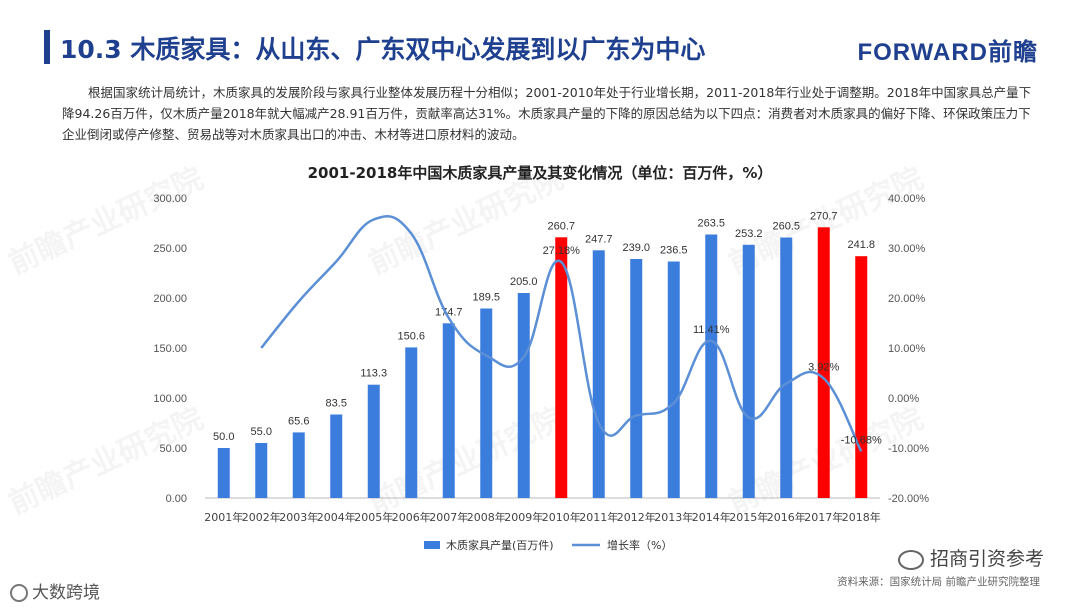  I want to click on category-label: 2007年, so click(448, 517).